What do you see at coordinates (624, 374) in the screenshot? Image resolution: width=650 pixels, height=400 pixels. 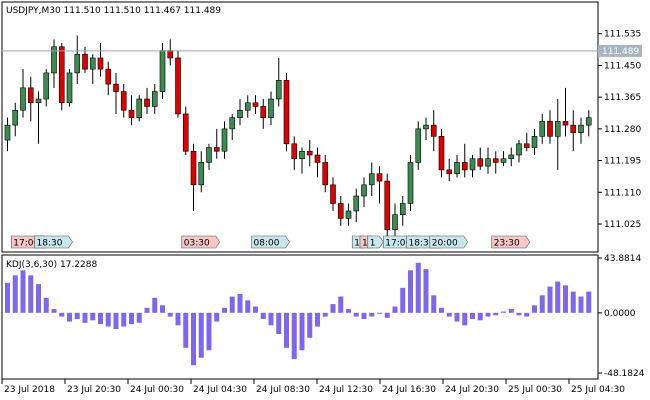 I see `kdj-tick-label: -48.1824` at bounding box center [624, 374].